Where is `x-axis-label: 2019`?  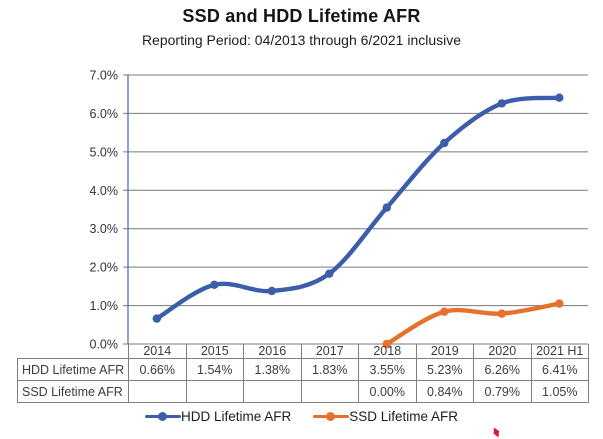
x-axis-label: 2019 is located at coordinates (444, 351).